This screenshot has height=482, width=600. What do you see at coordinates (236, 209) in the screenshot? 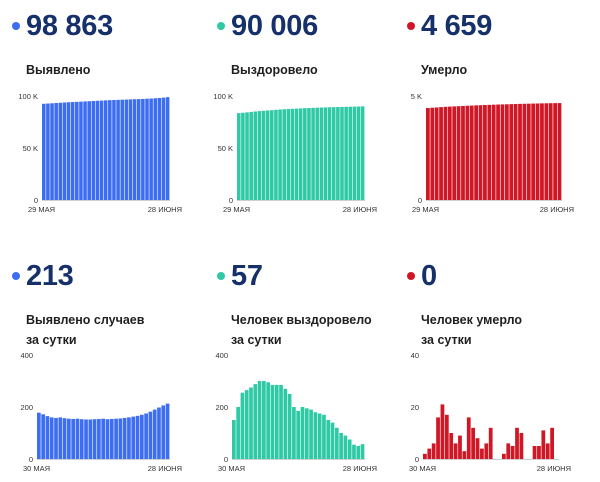
I see `x-start-label: 29 МАЯ` at bounding box center [236, 209].